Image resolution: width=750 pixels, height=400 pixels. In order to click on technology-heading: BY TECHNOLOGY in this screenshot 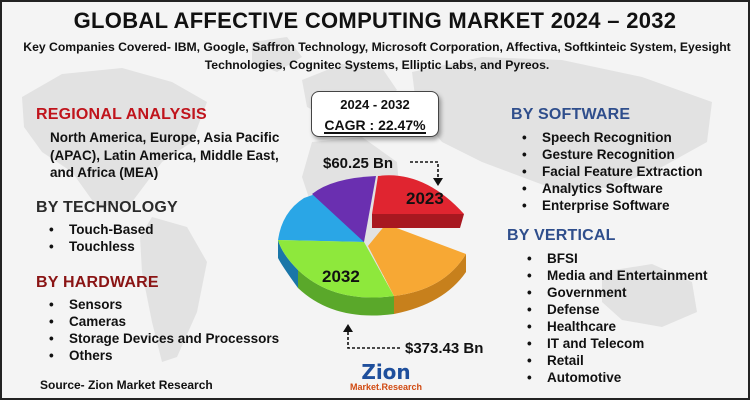, I will do `click(107, 207)`.